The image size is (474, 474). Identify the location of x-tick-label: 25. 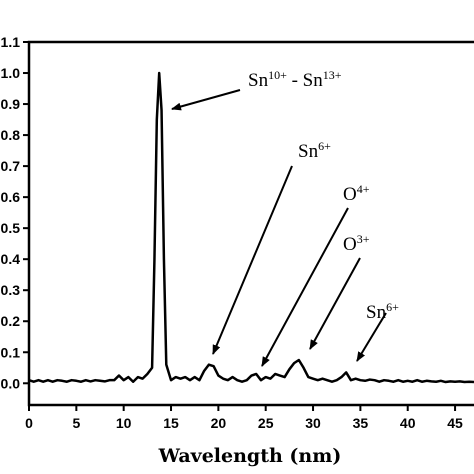
(266, 423).